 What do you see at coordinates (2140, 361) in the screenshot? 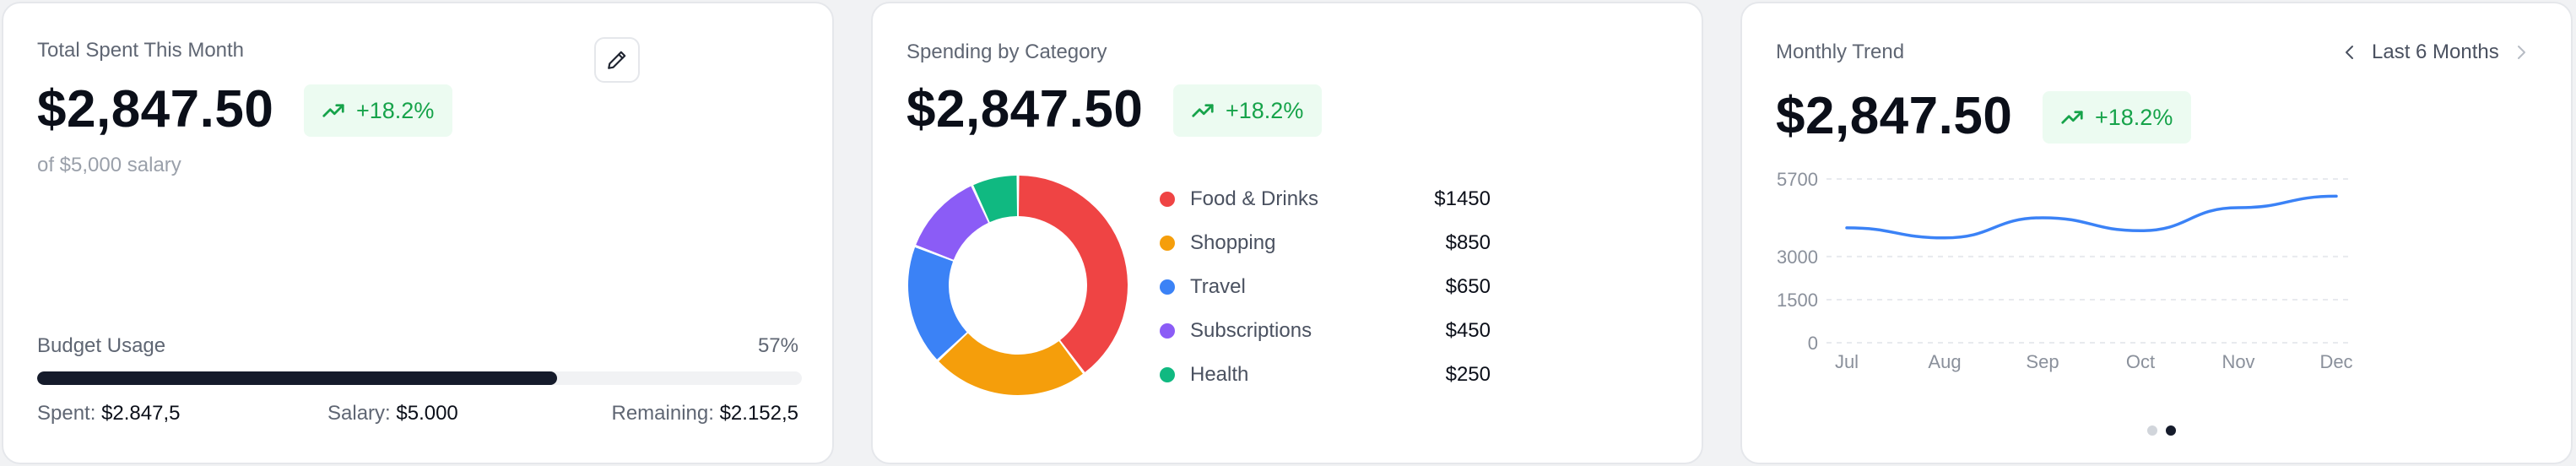
I see `x-tick-label: Oct` at bounding box center [2140, 361].